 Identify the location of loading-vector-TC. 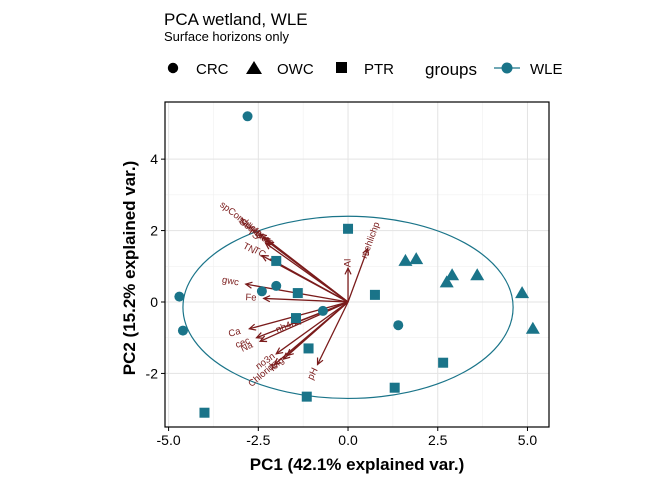
(309, 280).